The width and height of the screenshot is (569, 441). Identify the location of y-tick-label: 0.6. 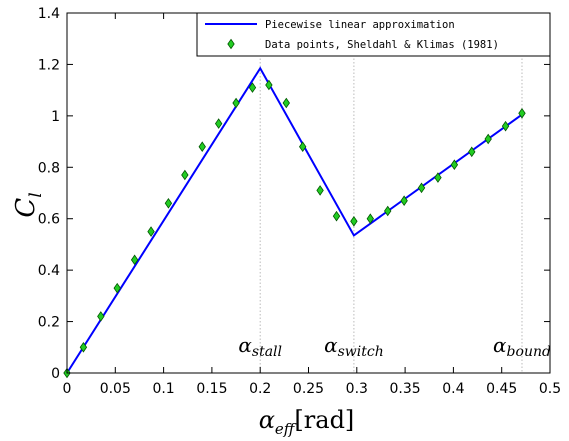
(49, 220).